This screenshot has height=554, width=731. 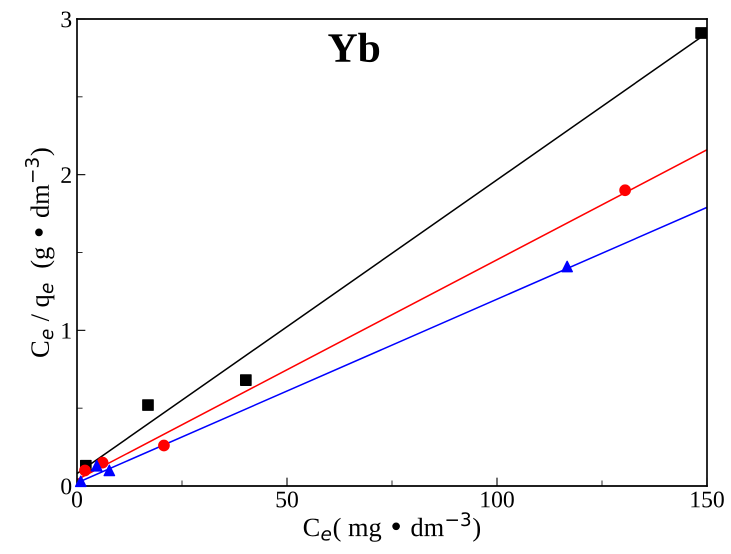 What do you see at coordinates (66, 175) in the screenshot?
I see `y-tick-label: 2` at bounding box center [66, 175].